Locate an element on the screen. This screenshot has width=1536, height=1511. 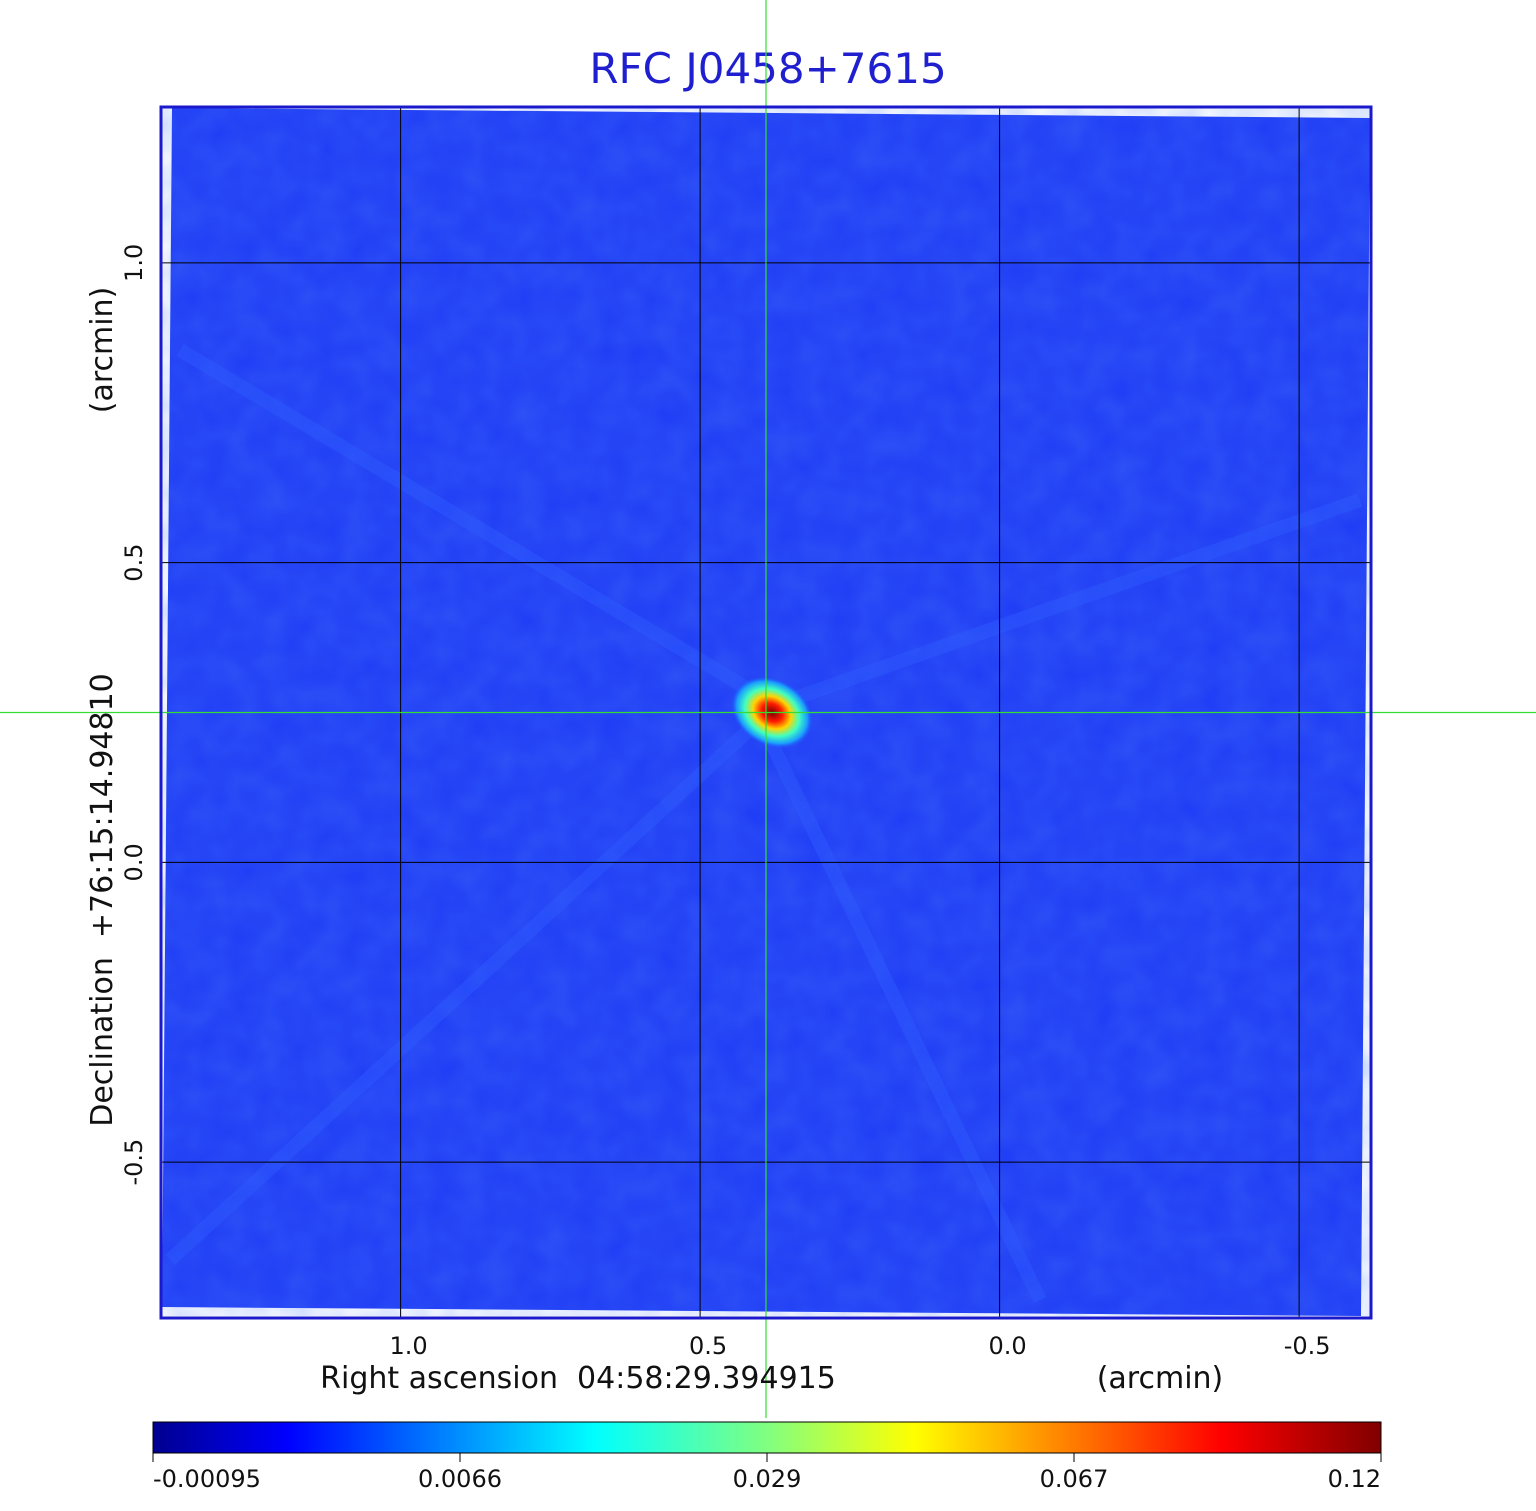
x-axis-label: Right ascension 04:58:29.394915 is located at coordinates (578, 1378).